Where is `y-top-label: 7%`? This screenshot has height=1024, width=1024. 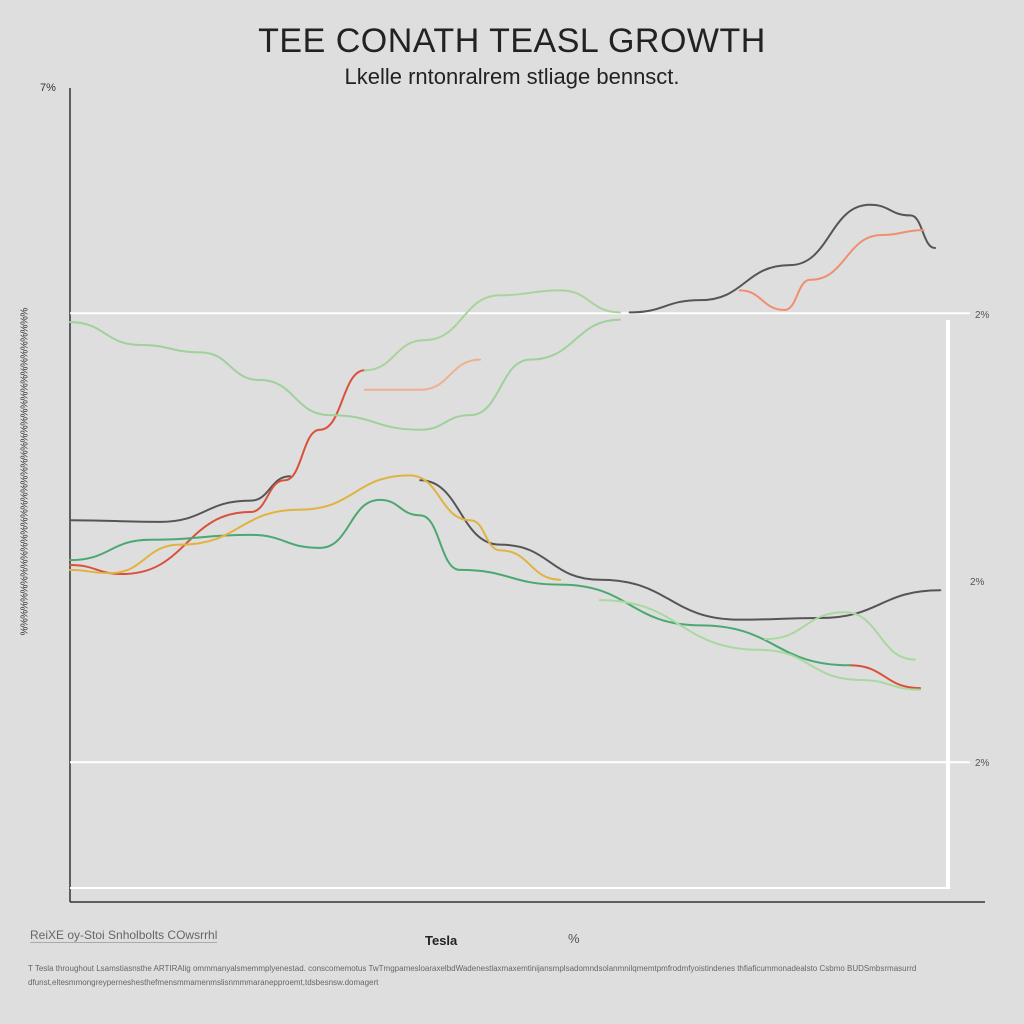 y-top-label: 7% is located at coordinates (48, 88).